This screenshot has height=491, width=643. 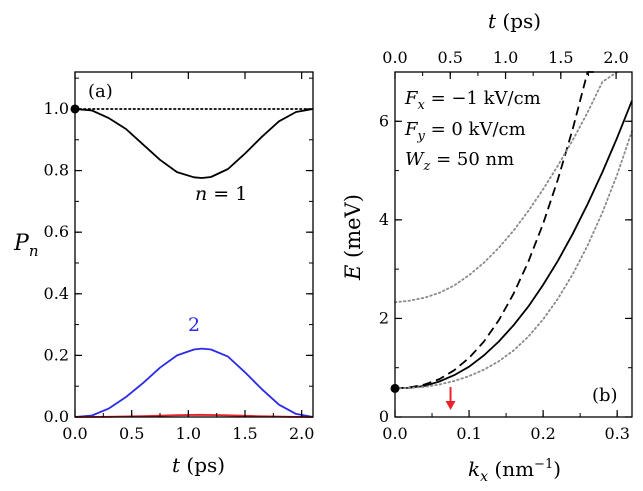 I want to click on panel-b-ytick-label: 2, so click(x=384, y=317).